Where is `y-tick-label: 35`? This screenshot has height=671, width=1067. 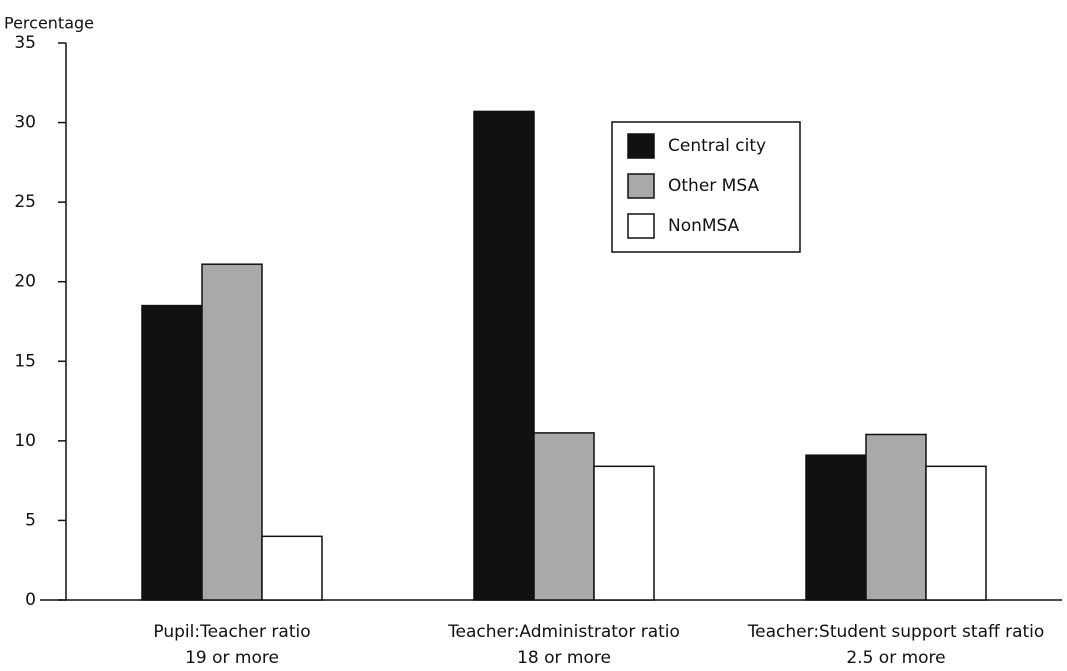 y-tick-label: 35 is located at coordinates (25, 43).